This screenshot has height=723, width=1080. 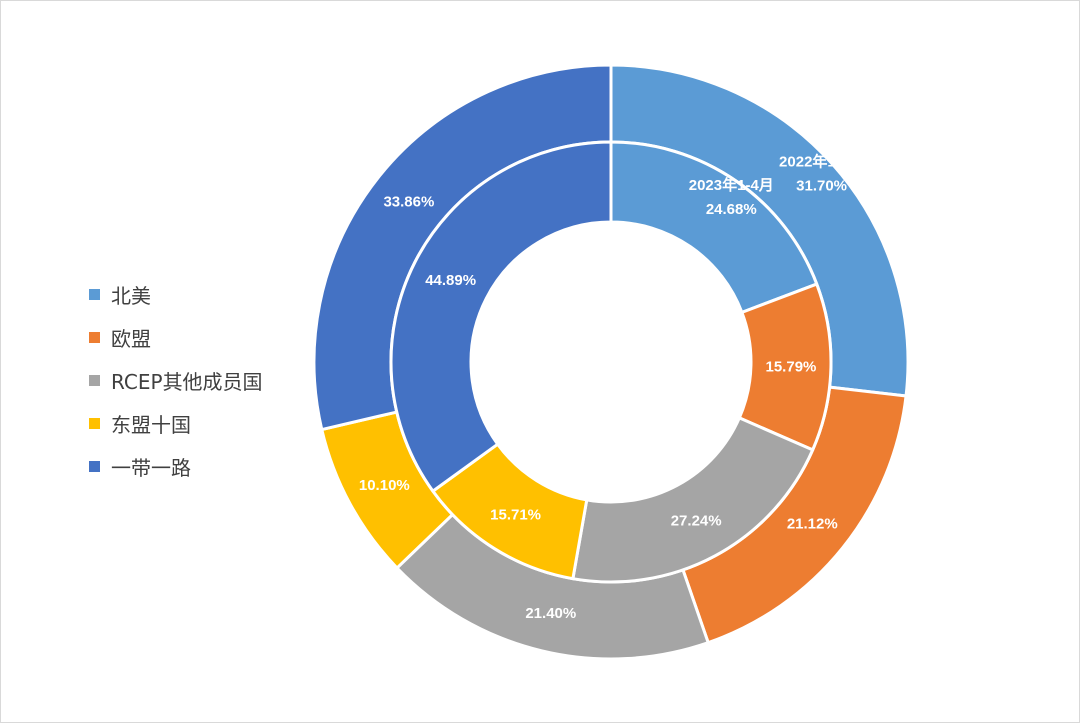 I want to click on legend-item: 欧盟, so click(x=176, y=337).